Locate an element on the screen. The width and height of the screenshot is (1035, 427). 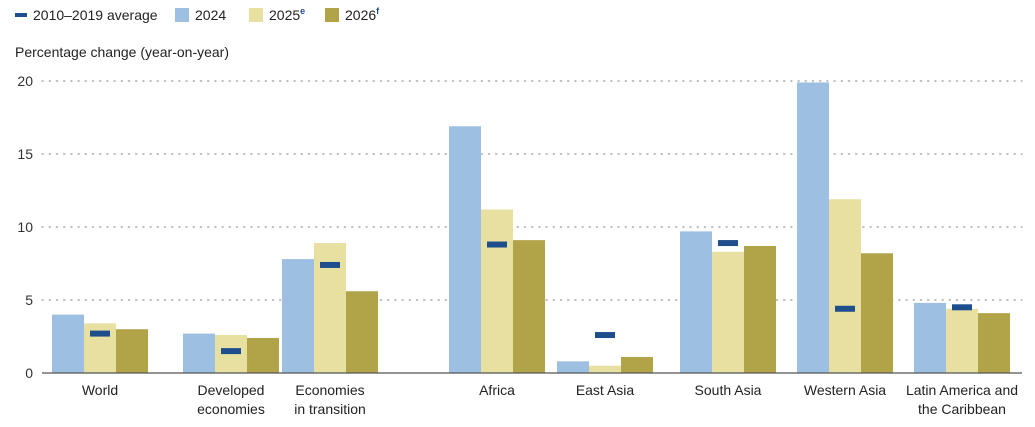
y-axis-label: Percentage change (year-on-year) is located at coordinates (122, 52).